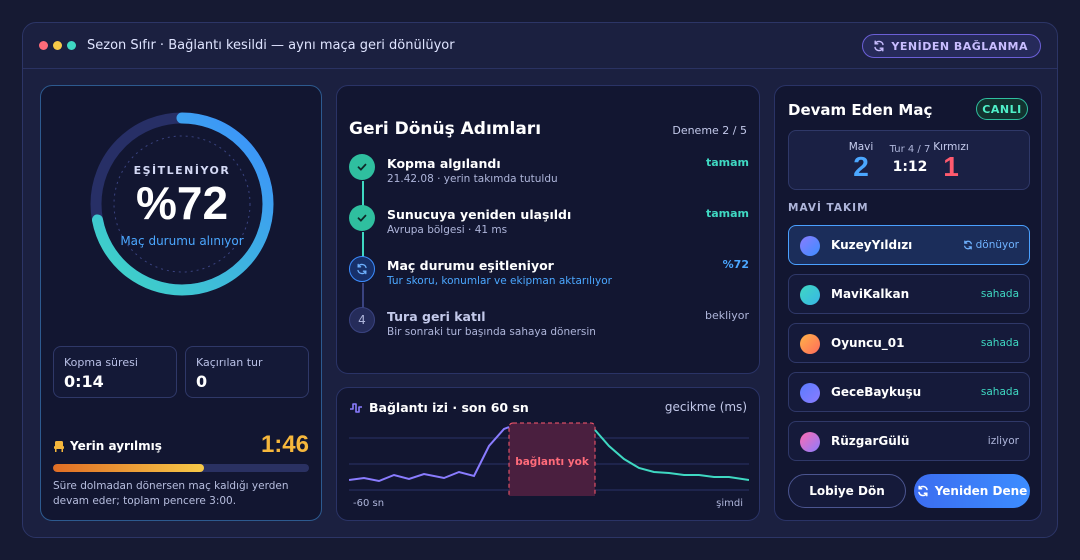  I want to click on step-title: Maç durumu eşitleniyor, so click(470, 265).